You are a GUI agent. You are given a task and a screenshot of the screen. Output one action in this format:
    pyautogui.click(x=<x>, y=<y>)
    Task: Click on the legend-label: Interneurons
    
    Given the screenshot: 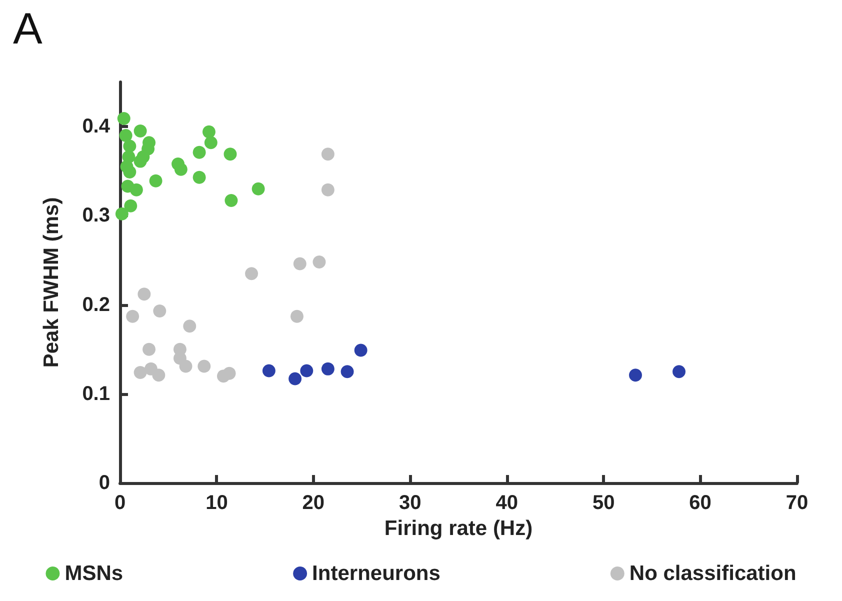 What is the action you would take?
    pyautogui.click(x=376, y=573)
    